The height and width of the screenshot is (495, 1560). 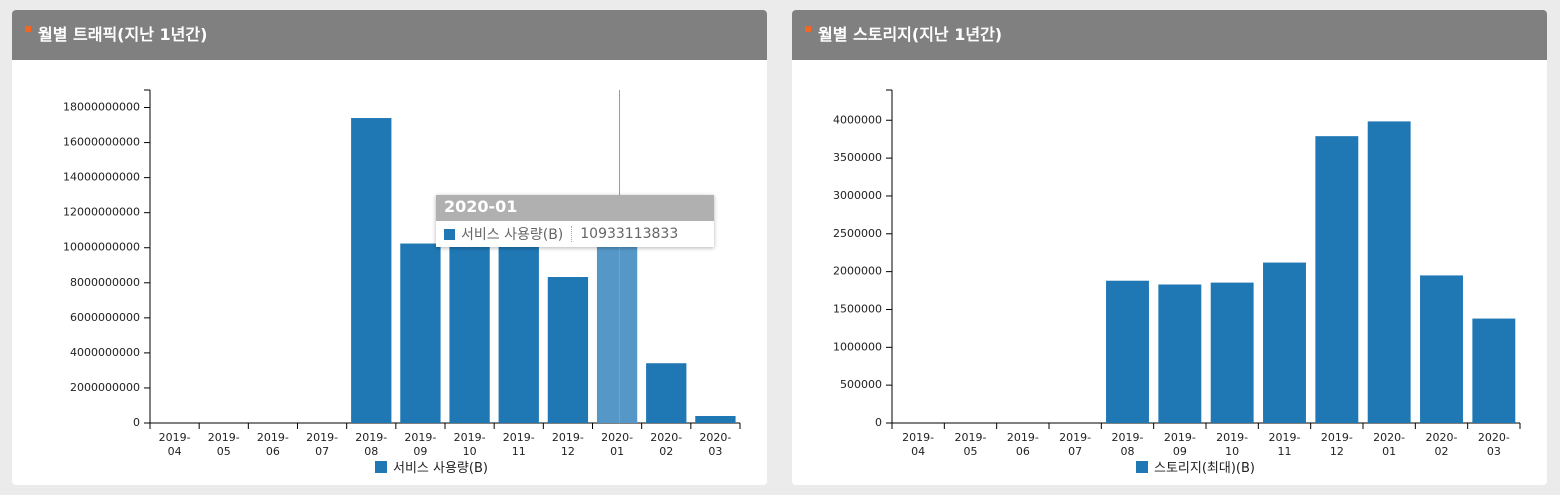 I want to click on y-tick-label: 2000000000, so click(x=105, y=387).